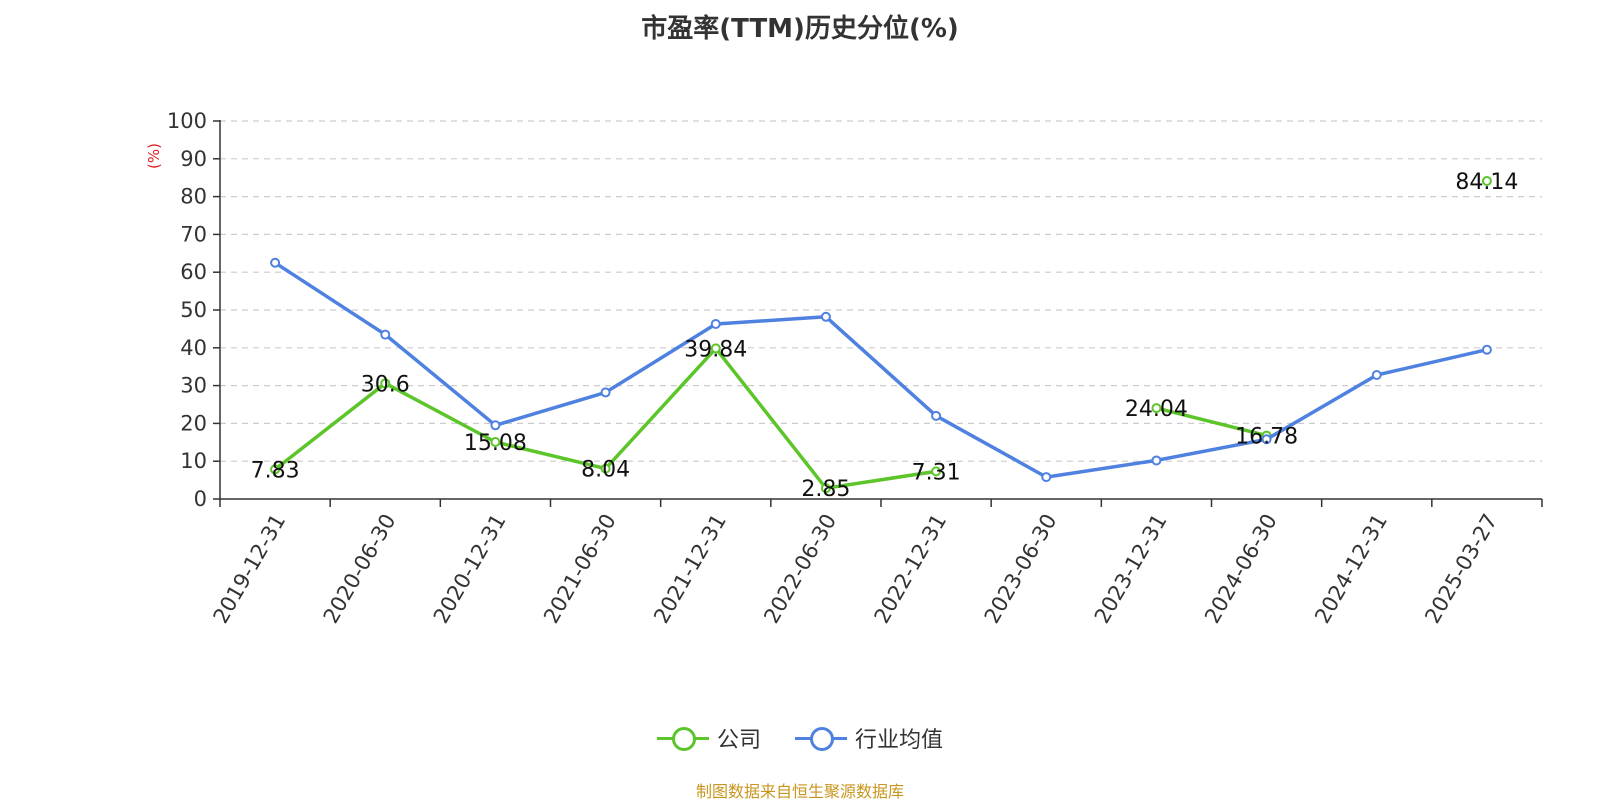  Describe the element at coordinates (200, 499) in the screenshot. I see `y-tick-label-0: 0` at that location.